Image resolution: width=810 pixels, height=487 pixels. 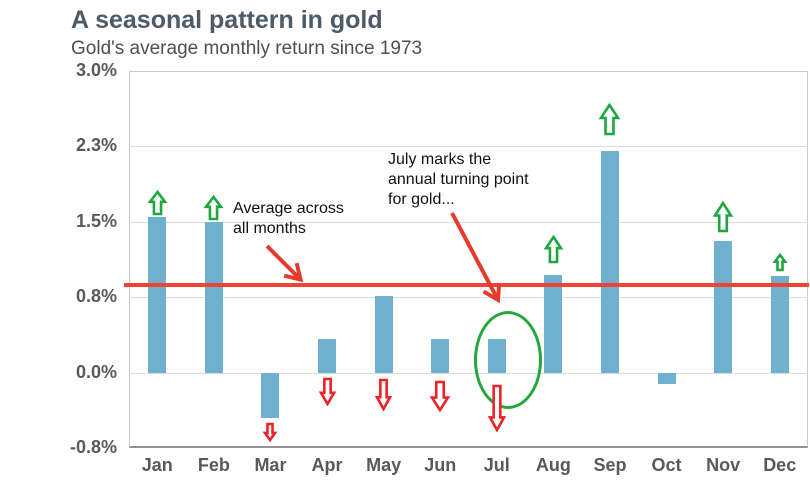 I want to click on x-tick-label: Jun, so click(x=440, y=465).